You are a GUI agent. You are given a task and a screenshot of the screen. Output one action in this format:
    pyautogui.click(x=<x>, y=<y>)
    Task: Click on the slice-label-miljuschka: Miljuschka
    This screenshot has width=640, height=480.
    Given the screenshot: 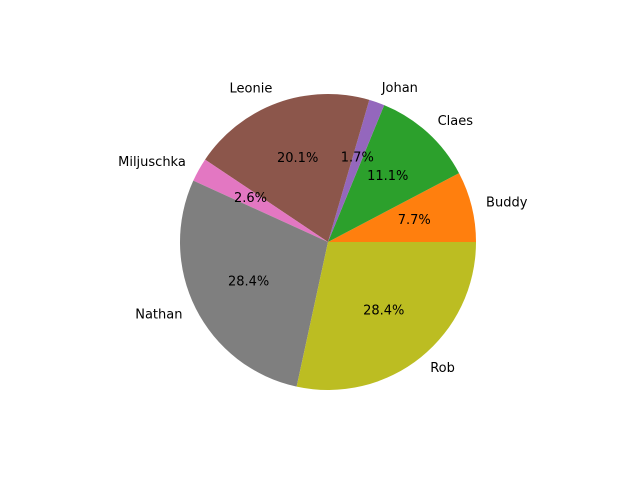 What is the action you would take?
    pyautogui.click(x=152, y=162)
    